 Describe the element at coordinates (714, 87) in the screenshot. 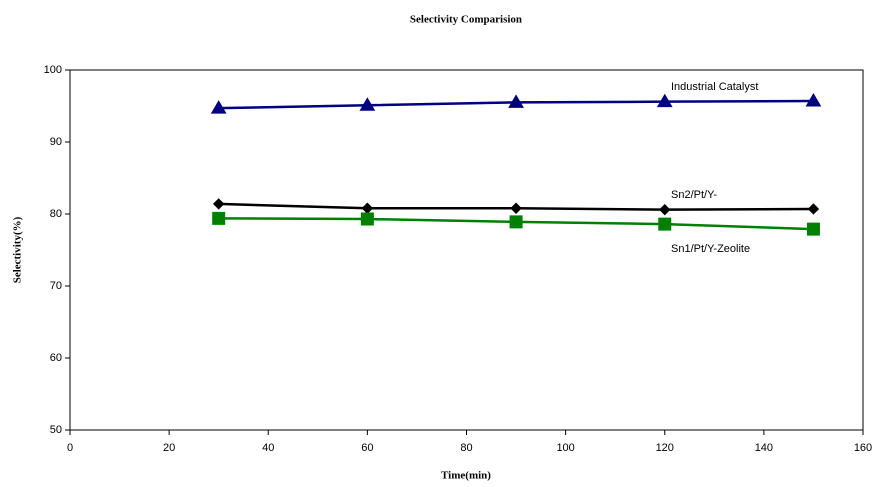

I see `series-label: Industrial Catalyst` at that location.